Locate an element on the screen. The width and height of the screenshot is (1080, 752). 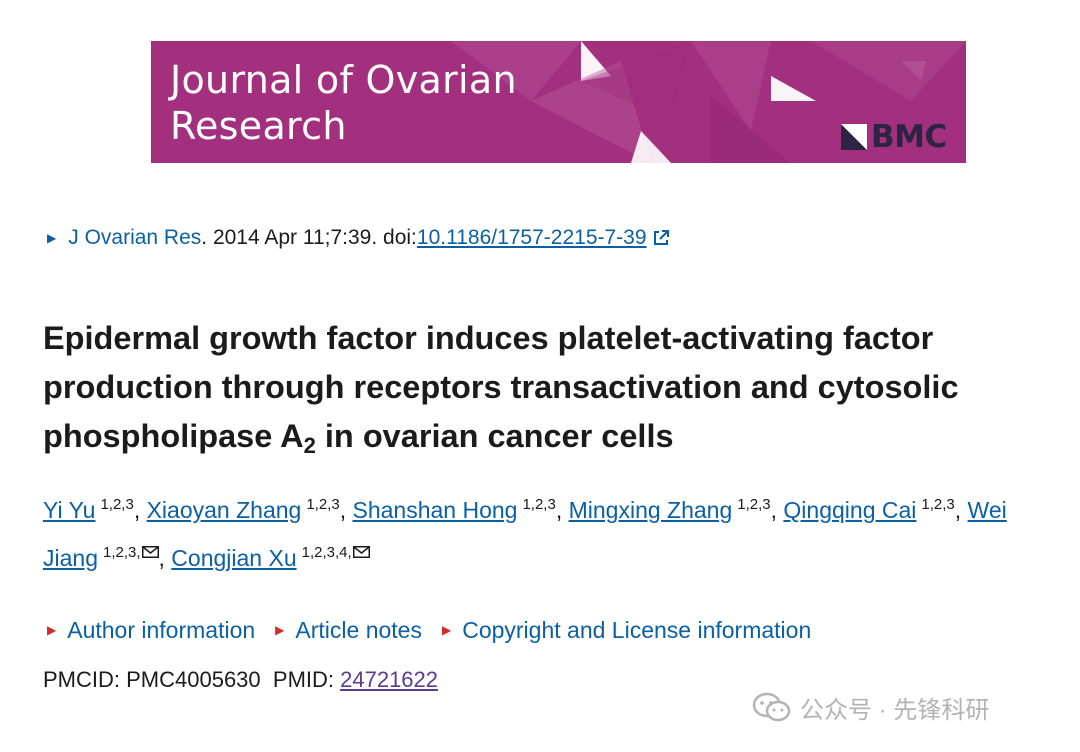
pmid-label: PMID: is located at coordinates (306, 679).